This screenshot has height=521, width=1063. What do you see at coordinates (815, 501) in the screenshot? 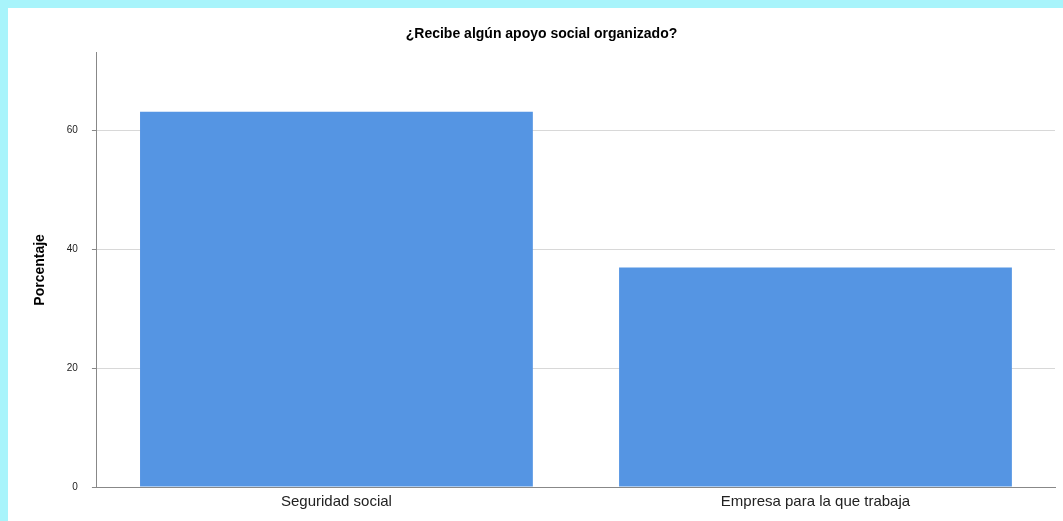
I see `x-tick-label: Empresa para la que trabaja` at bounding box center [815, 501].